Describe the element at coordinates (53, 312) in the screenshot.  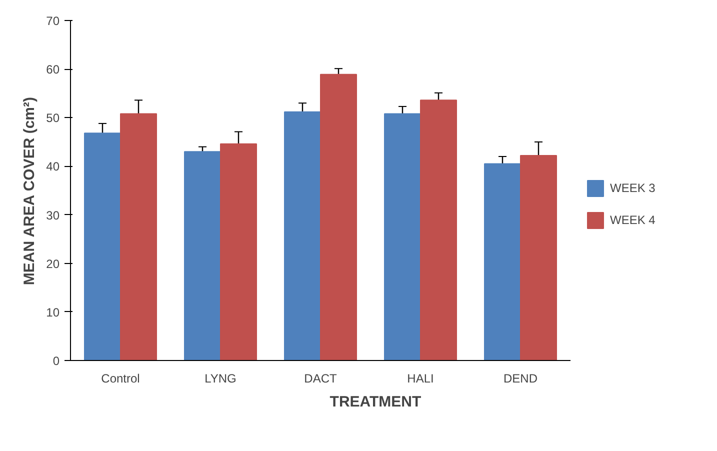
I see `y-tick-label: 10` at that location.